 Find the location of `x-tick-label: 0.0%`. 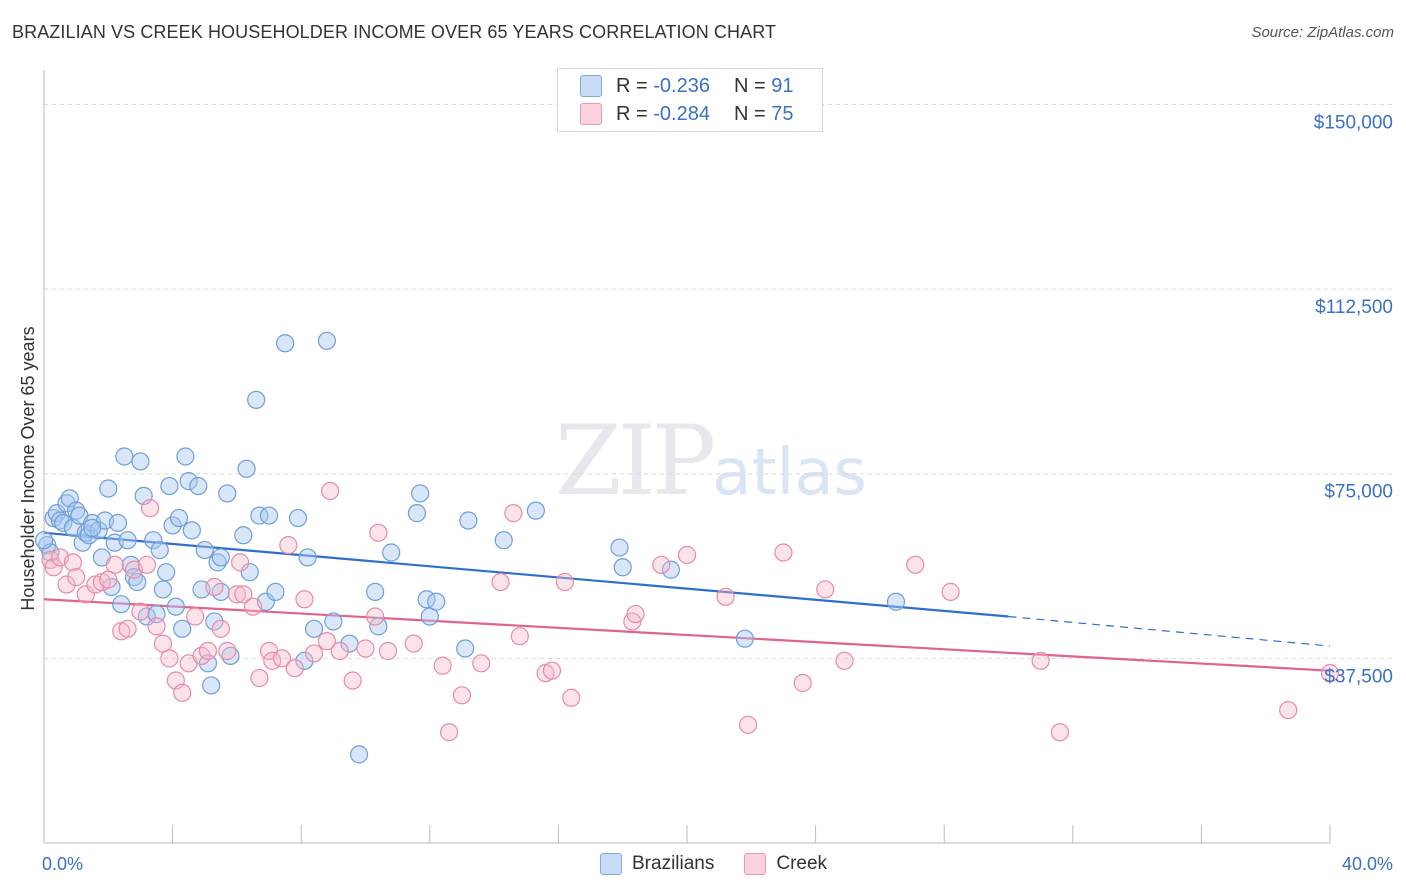

x-tick-label: 0.0% is located at coordinates (62, 864).